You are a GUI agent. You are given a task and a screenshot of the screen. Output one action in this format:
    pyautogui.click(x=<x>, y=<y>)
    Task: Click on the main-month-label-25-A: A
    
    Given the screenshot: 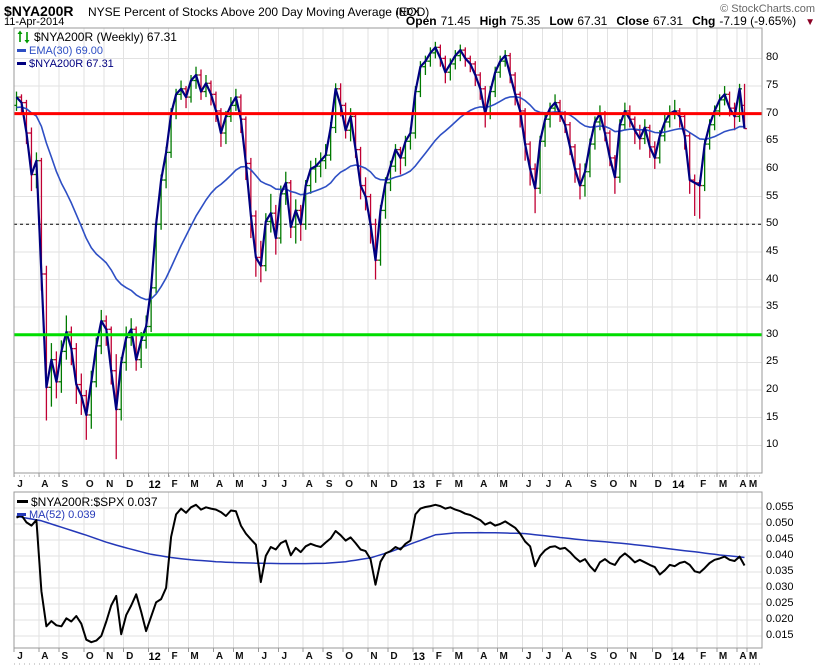 What is the action you would take?
    pyautogui.click(x=568, y=484)
    